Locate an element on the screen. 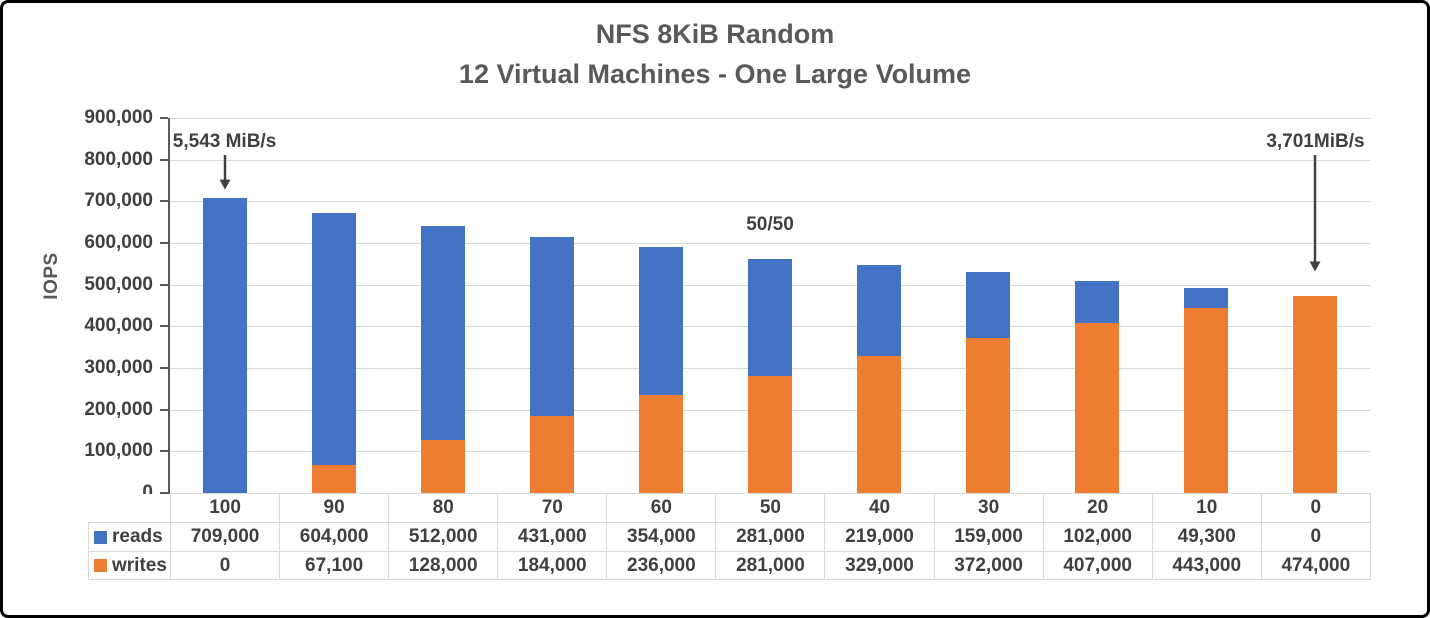 Image resolution: width=1430 pixels, height=618 pixels. y-axis-tick-label: 600,000 is located at coordinates (118, 242).